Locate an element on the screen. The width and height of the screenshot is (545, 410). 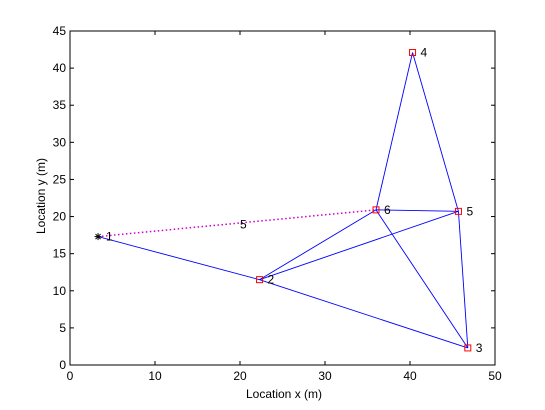
x-tick-label: 40 is located at coordinates (410, 376).